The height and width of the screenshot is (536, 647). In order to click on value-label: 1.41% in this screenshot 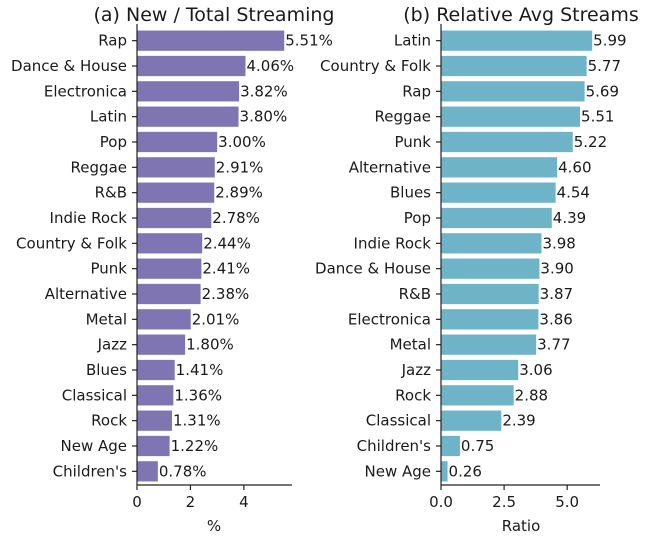, I will do `click(200, 370)`.